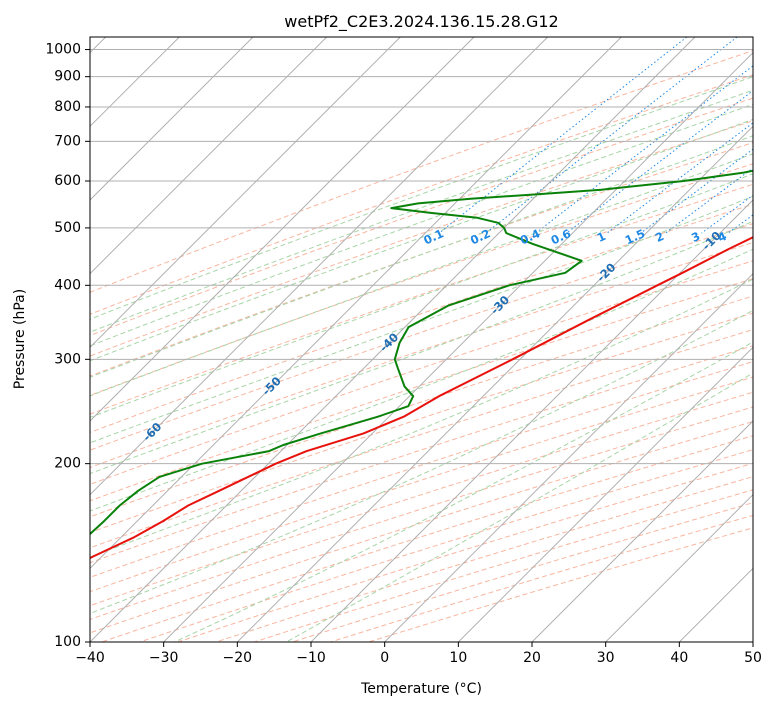 The height and width of the screenshot is (708, 775). I want to click on y-tick-label: 900, so click(67, 77).